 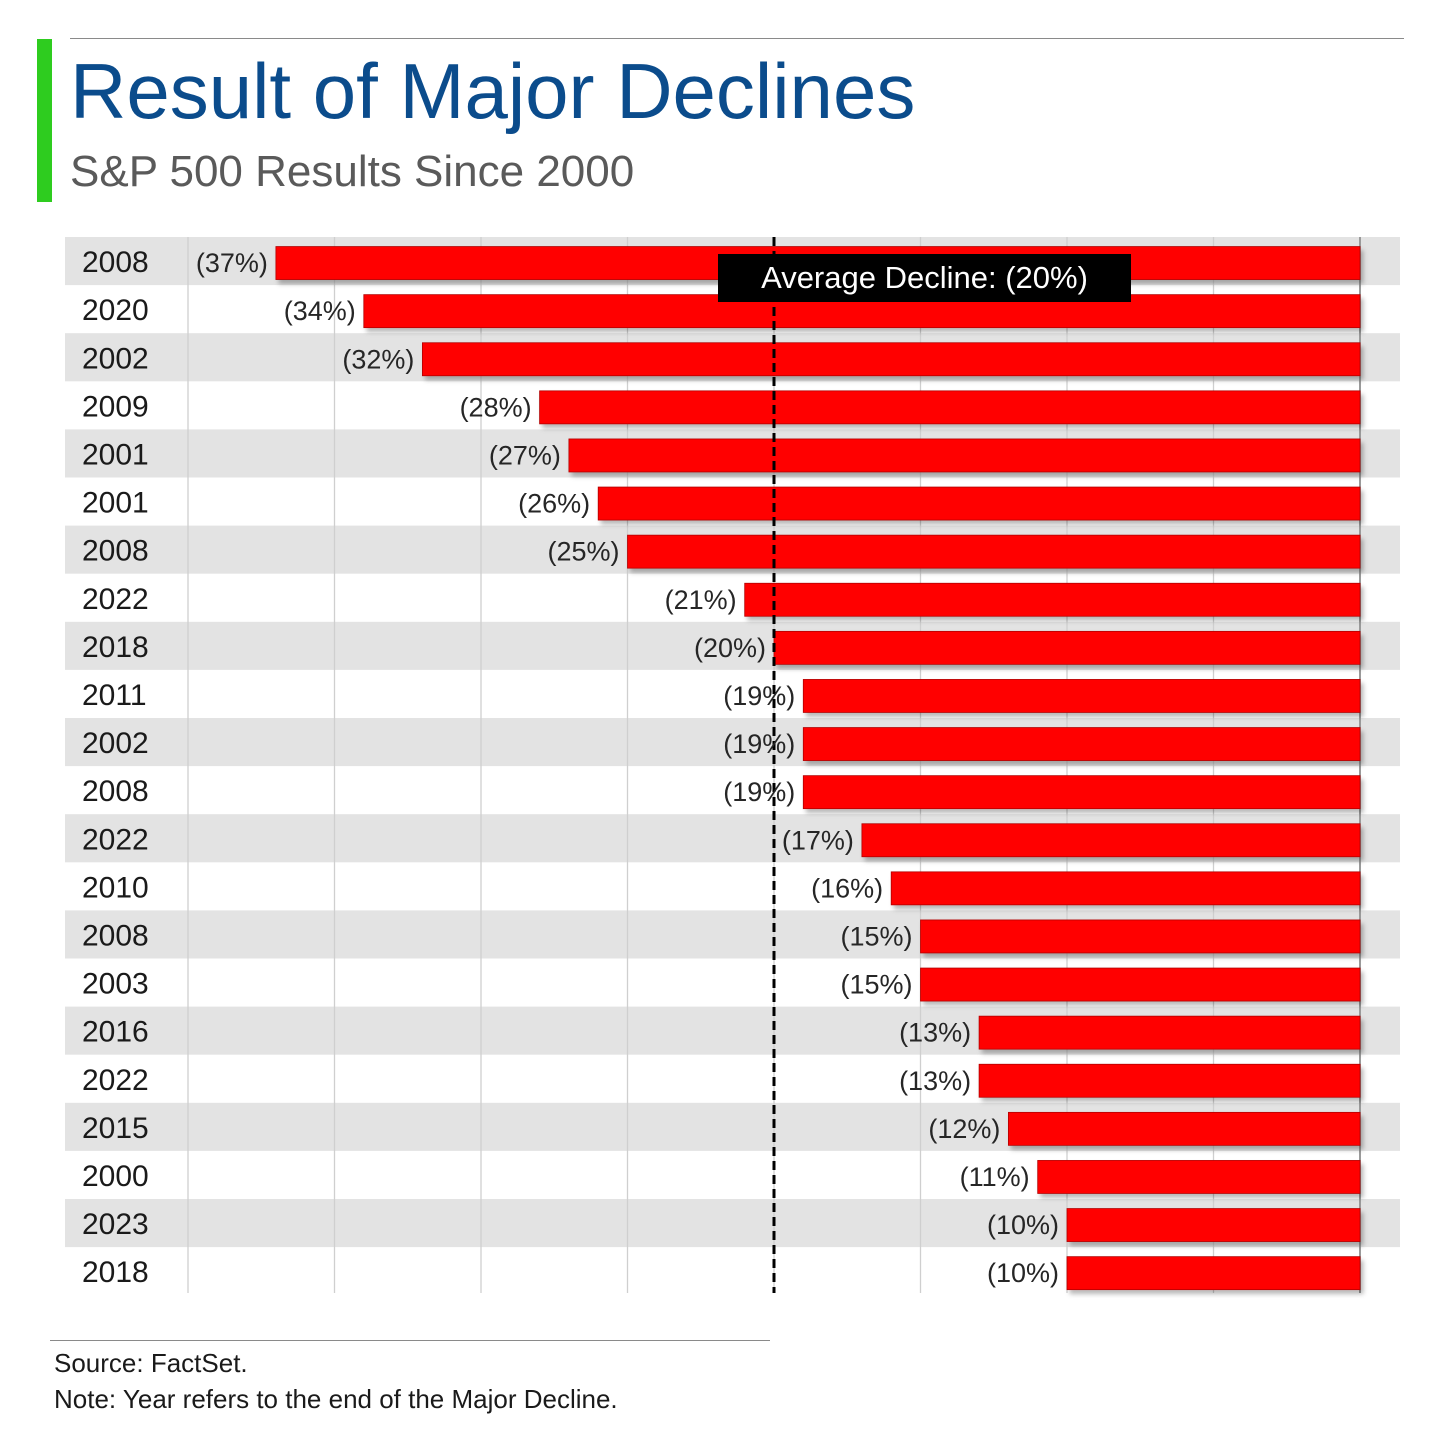 I want to click on category-label: 2009, so click(x=115, y=406).